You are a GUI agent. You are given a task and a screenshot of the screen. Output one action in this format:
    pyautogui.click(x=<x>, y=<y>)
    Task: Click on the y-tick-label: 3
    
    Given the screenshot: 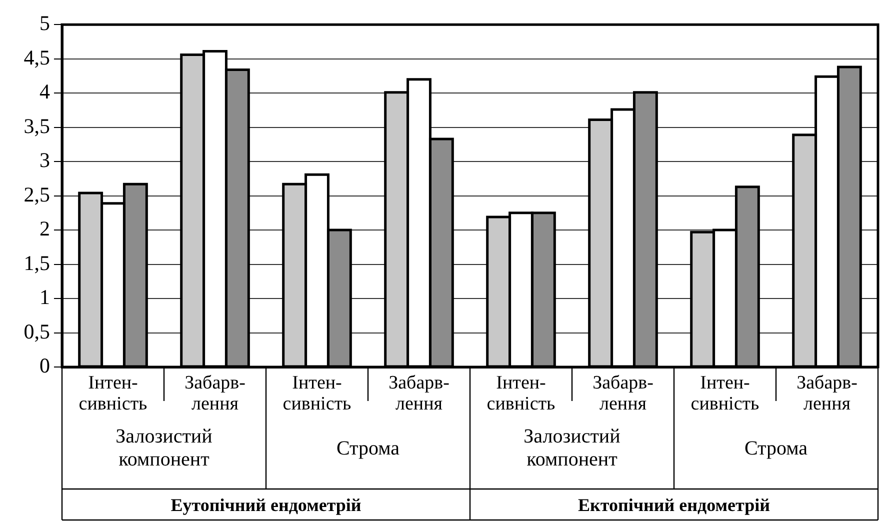 What is the action you would take?
    pyautogui.click(x=45, y=160)
    